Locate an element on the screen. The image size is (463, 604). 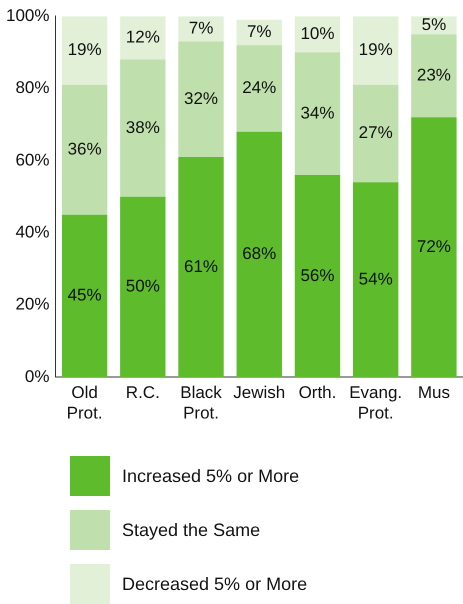
data-label: 50% is located at coordinates (143, 286).